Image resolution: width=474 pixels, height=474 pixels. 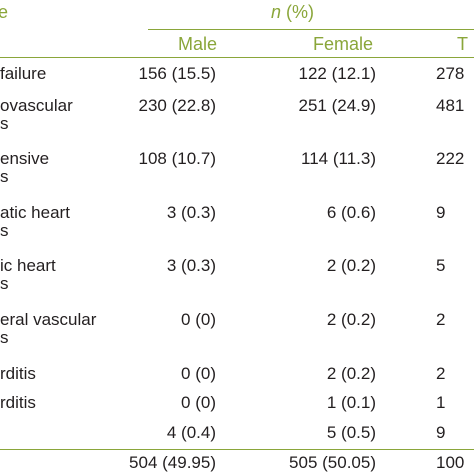 I want to click on total-value: 481, so click(x=450, y=105).